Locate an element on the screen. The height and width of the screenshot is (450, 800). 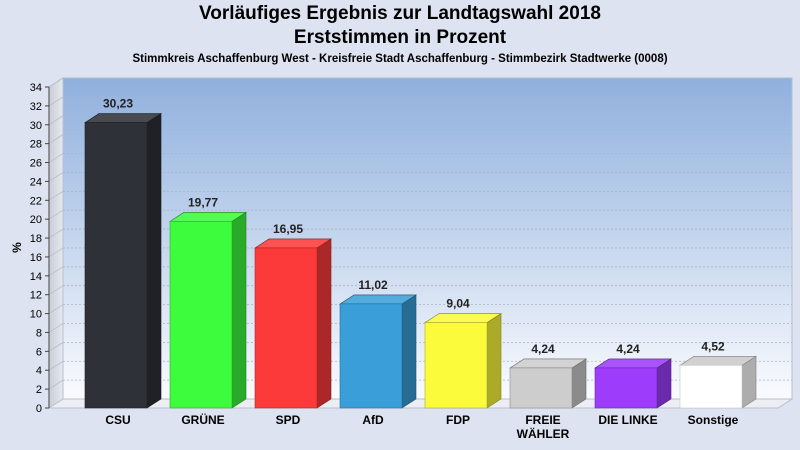
y-tick-label: 34 is located at coordinates (36, 88).